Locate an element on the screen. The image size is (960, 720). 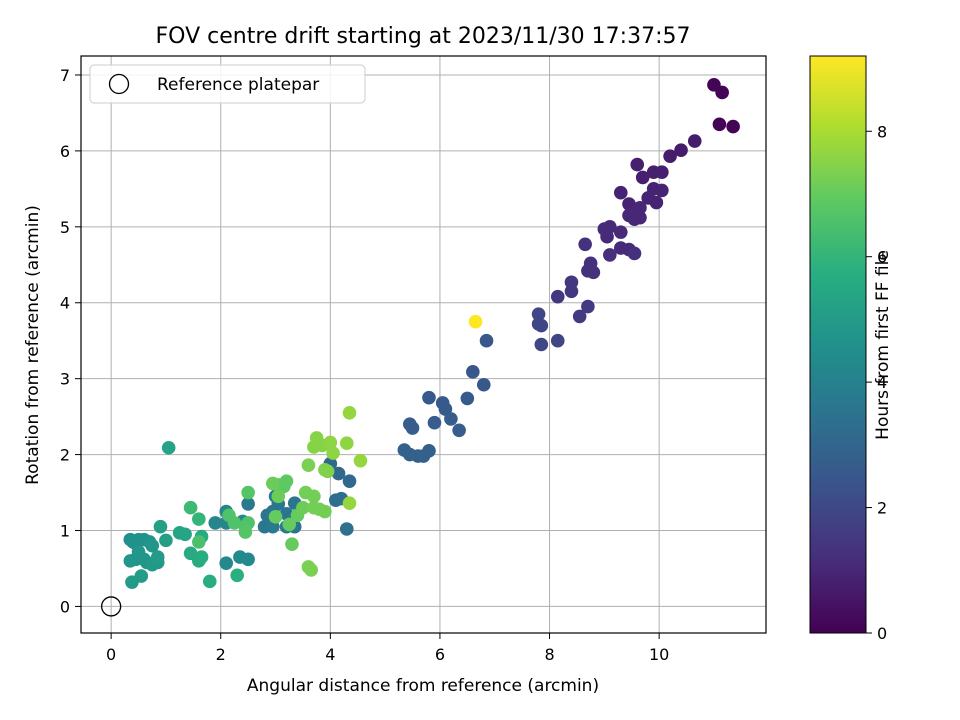
reference-marker-layer is located at coordinates (111, 606).